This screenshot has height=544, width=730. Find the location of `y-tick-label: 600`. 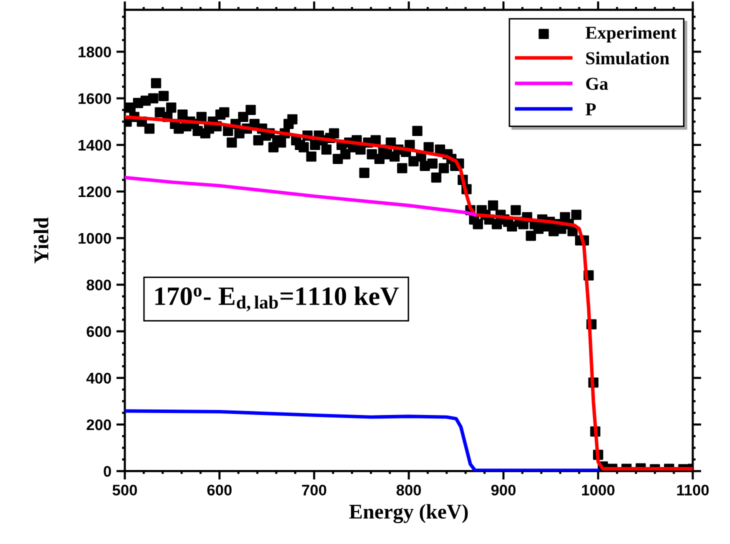

y-tick-label: 600 is located at coordinates (99, 331).